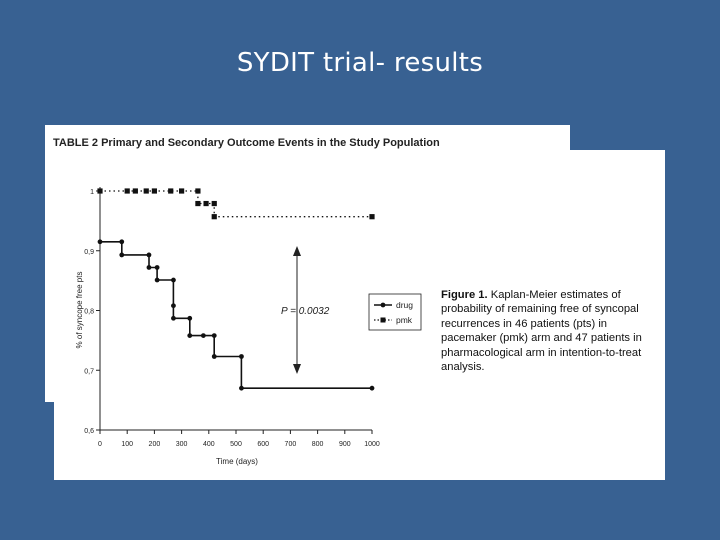 The width and height of the screenshot is (720, 540). What do you see at coordinates (79, 310) in the screenshot?
I see `y-axis-label: % of syncope free pts` at bounding box center [79, 310].